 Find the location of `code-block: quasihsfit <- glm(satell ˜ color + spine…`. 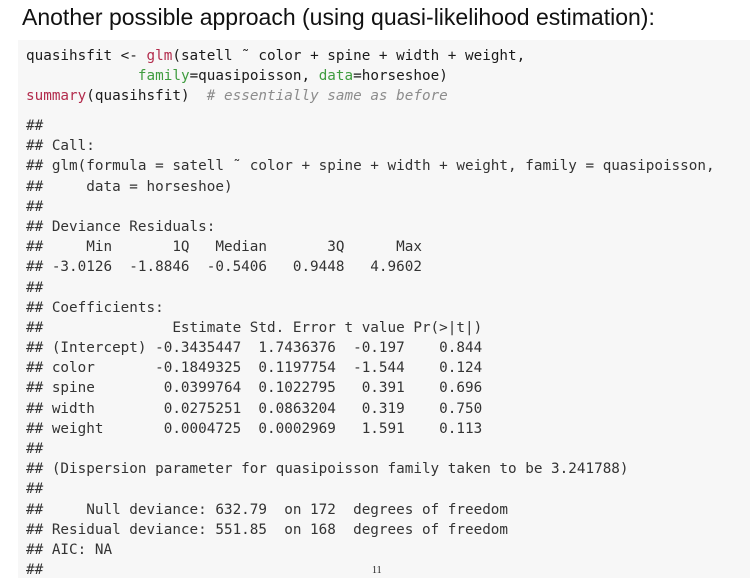

code-block: quasihsfit <- glm(satell ˜ color + spine… is located at coordinates (275, 76).